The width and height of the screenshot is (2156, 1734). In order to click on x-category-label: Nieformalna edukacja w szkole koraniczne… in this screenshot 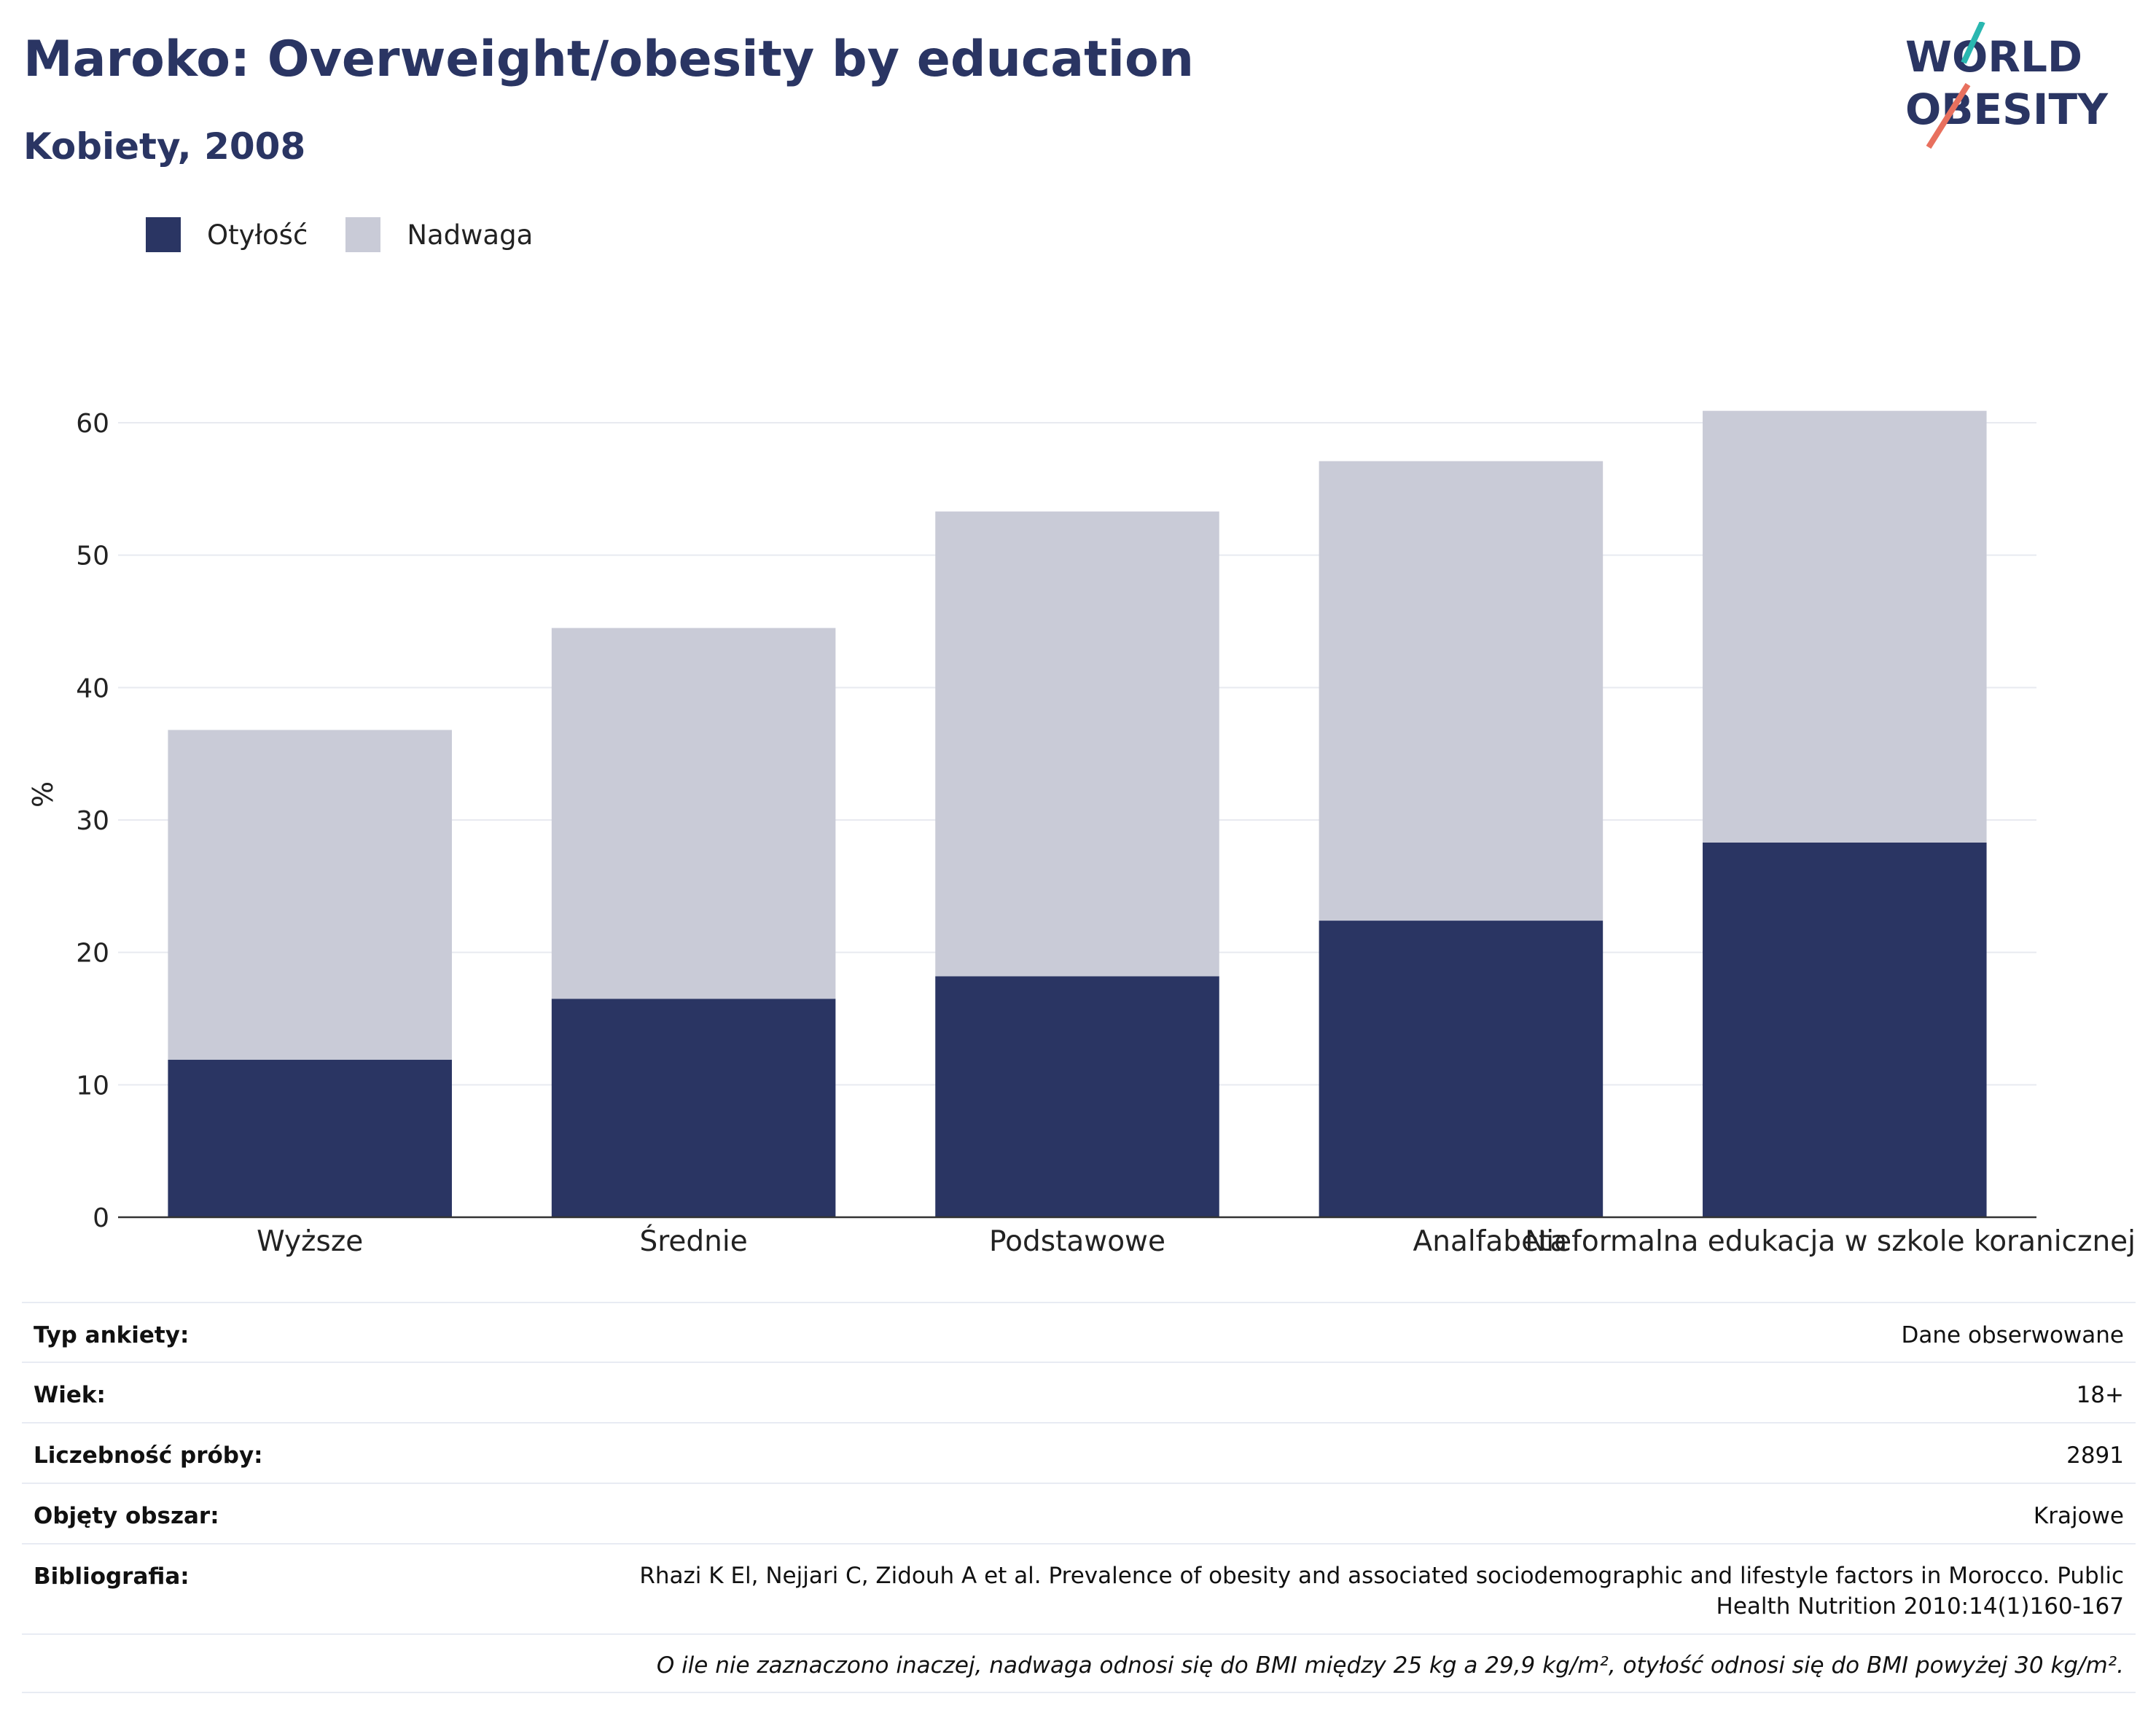, I will do `click(1831, 1241)`.